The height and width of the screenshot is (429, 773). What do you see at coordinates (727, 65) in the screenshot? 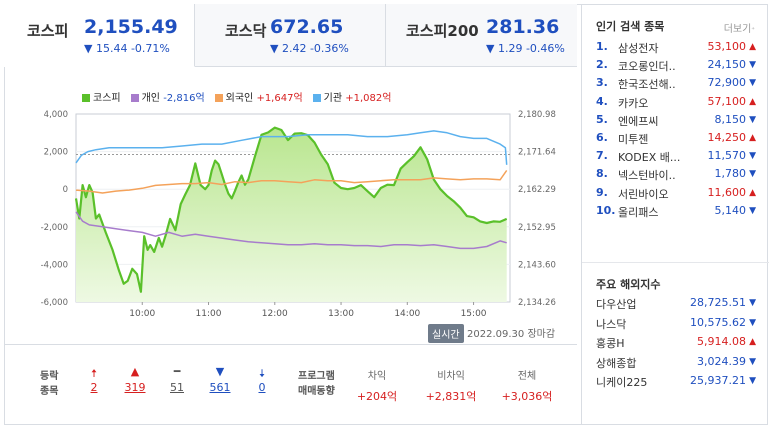
I see `stock-price: 24,150` at bounding box center [727, 65].